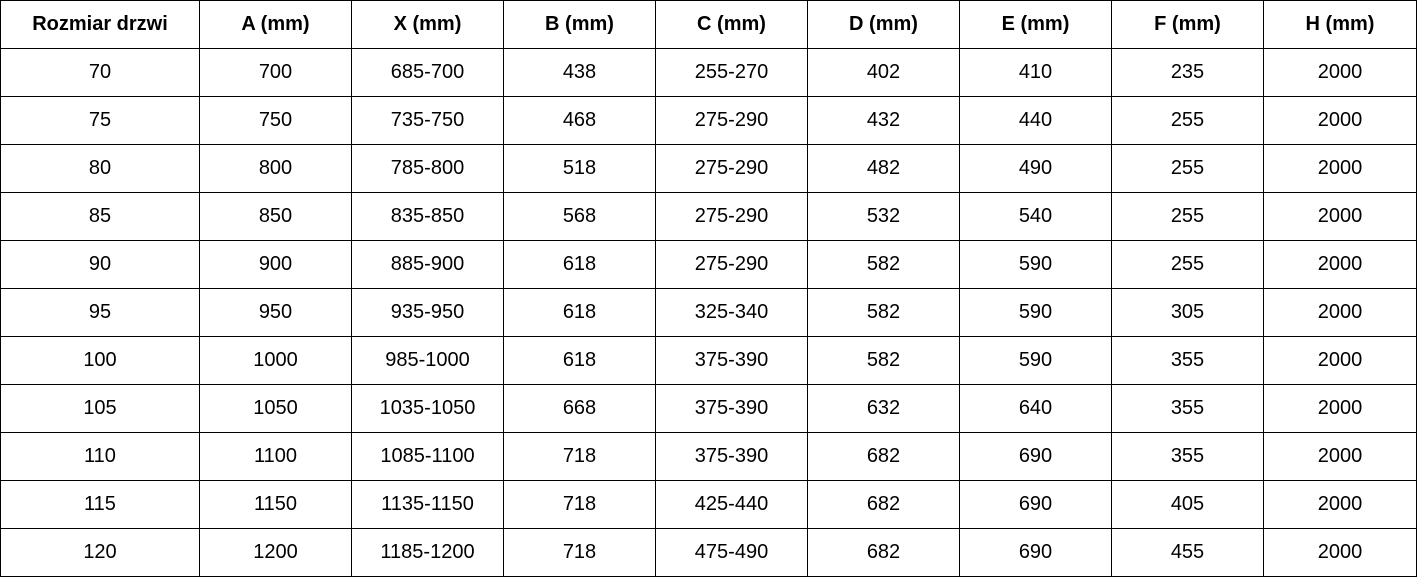  What do you see at coordinates (580, 73) in the screenshot?
I see `table-cell: 438` at bounding box center [580, 73].